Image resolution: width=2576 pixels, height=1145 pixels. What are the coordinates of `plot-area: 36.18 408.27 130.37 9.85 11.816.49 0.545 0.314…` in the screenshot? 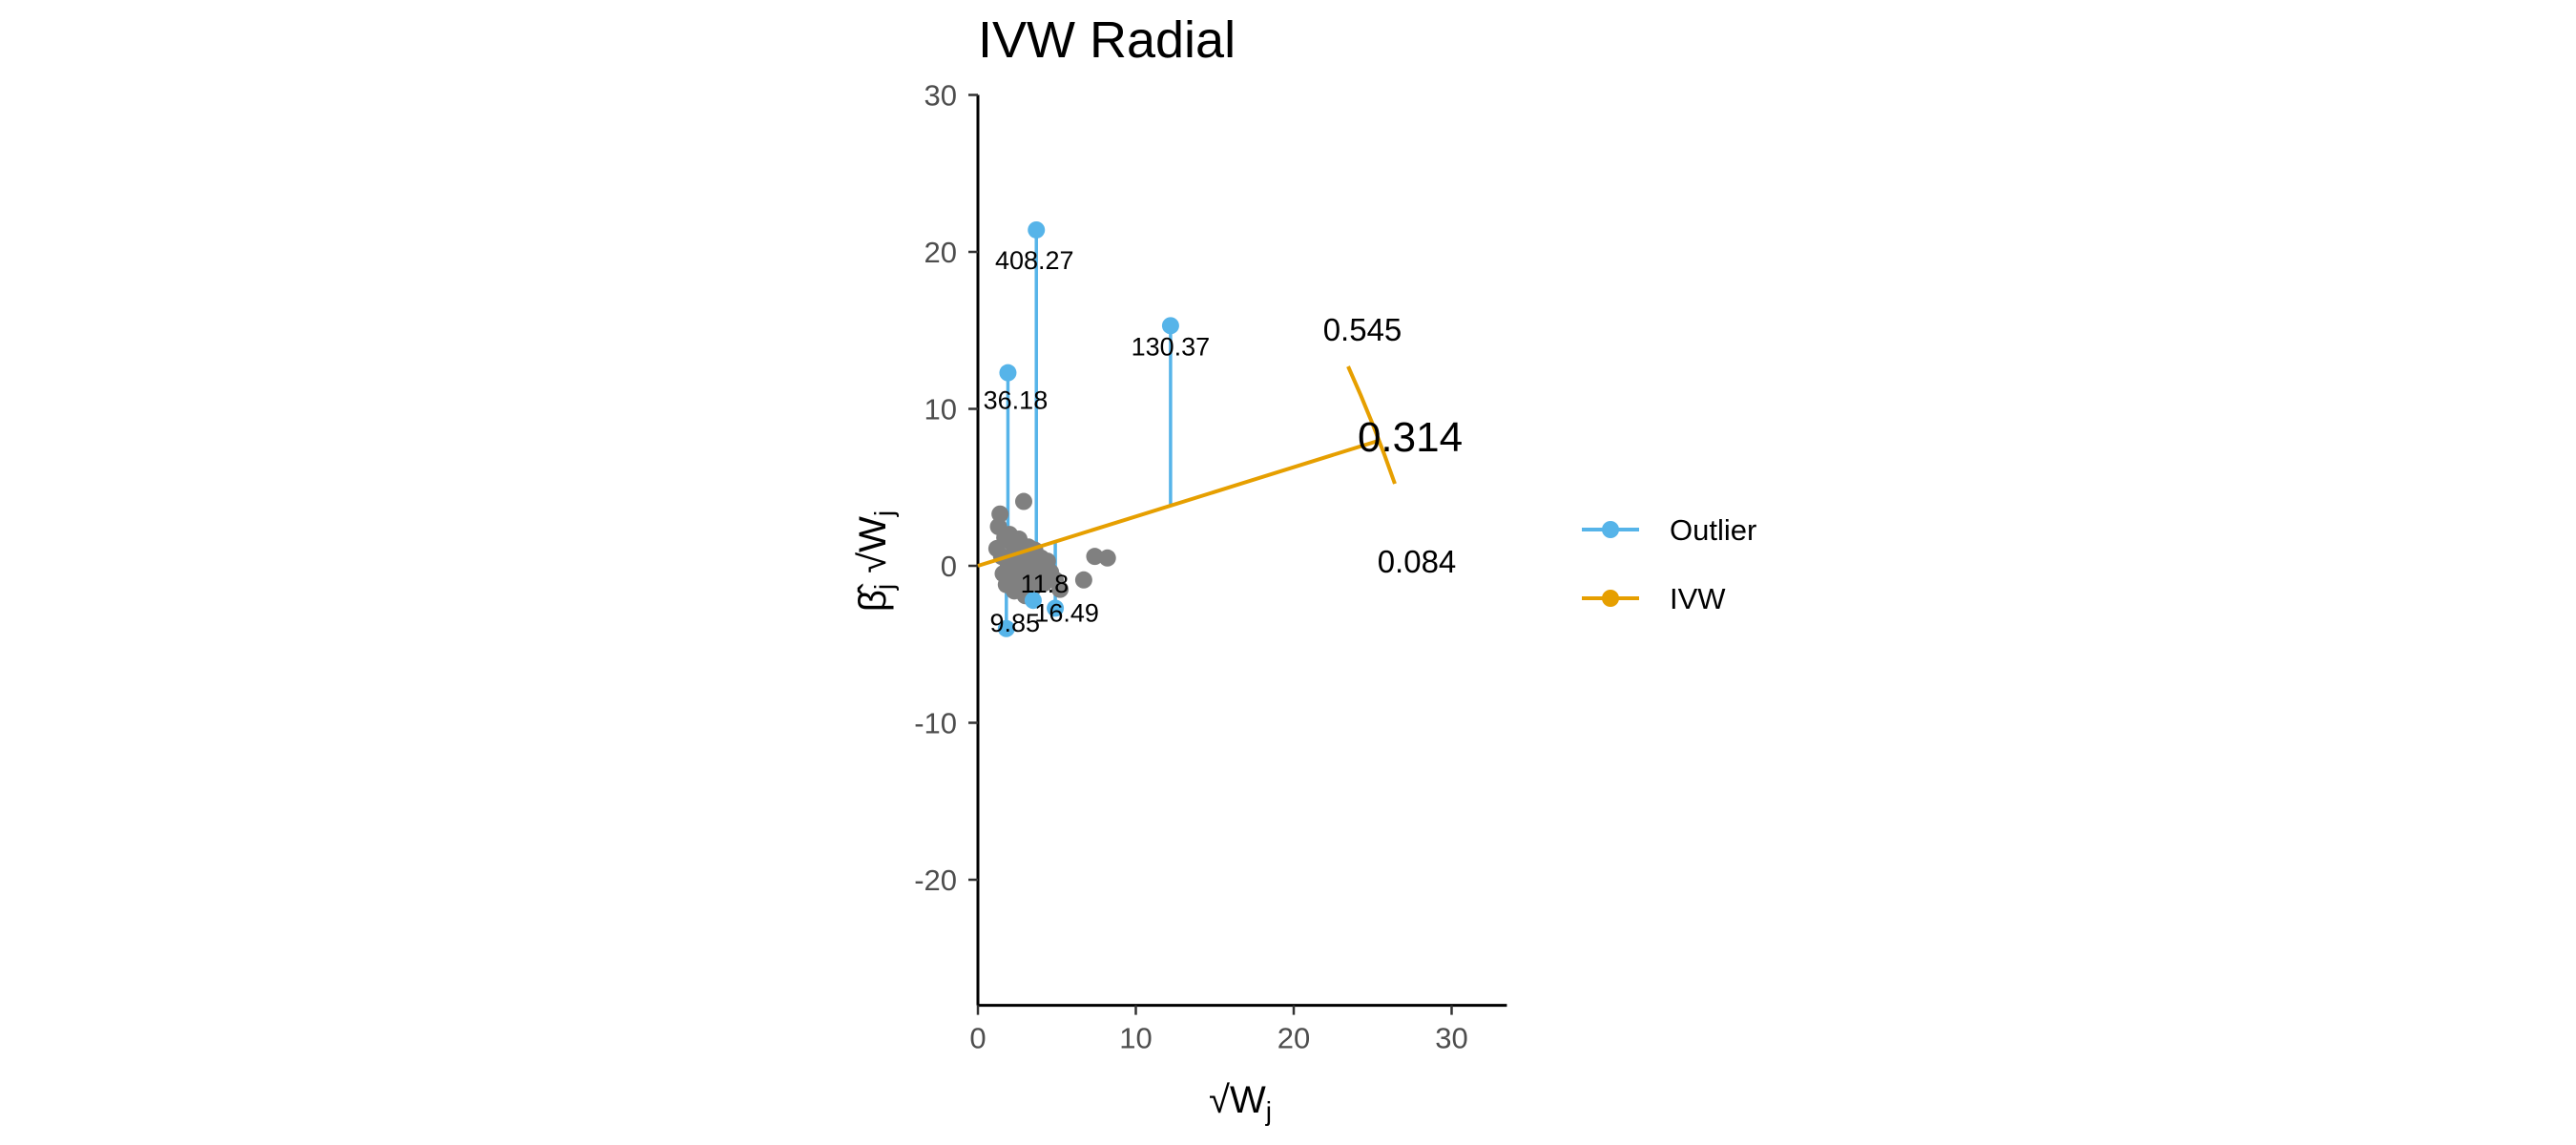 It's located at (1220, 429).